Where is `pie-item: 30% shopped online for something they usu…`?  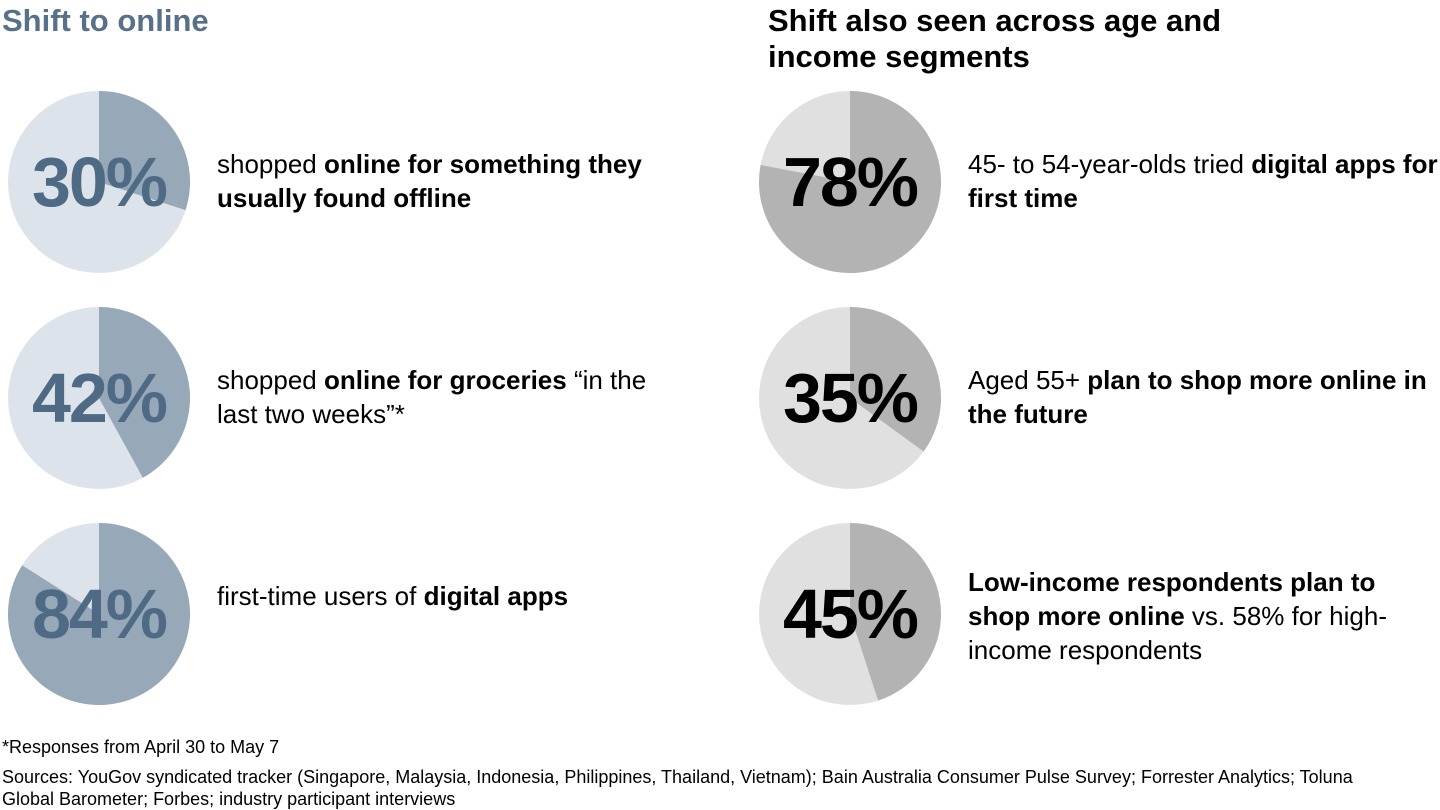 pie-item: 30% shopped online for something they usu… is located at coordinates (380, 191).